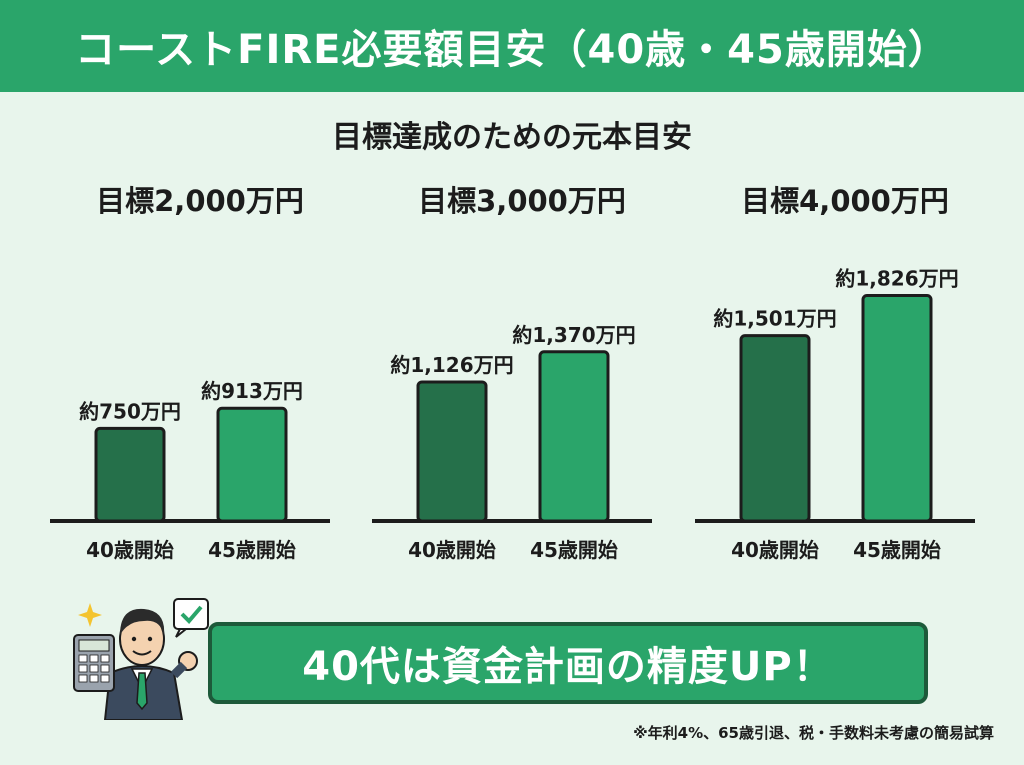 The image size is (1024, 765). I want to click on page-title: コーストFIRE必要額目安（40歳・45歳開始）, so click(512, 50).